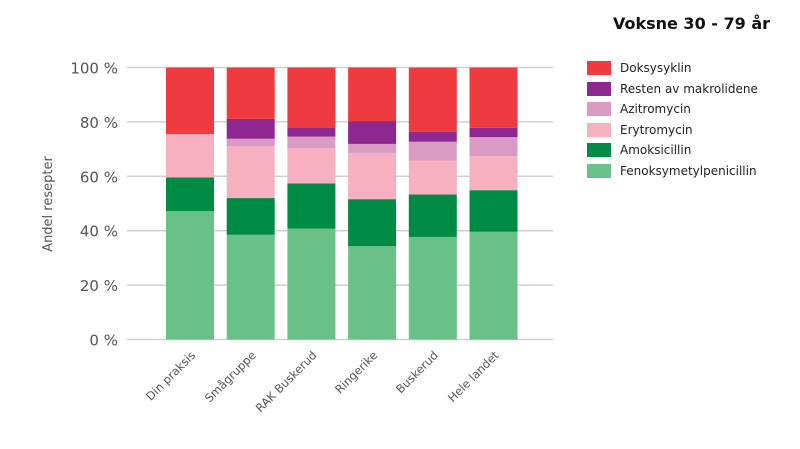  Describe the element at coordinates (230, 376) in the screenshot. I see `x-tick-label: Smågruppe` at that location.